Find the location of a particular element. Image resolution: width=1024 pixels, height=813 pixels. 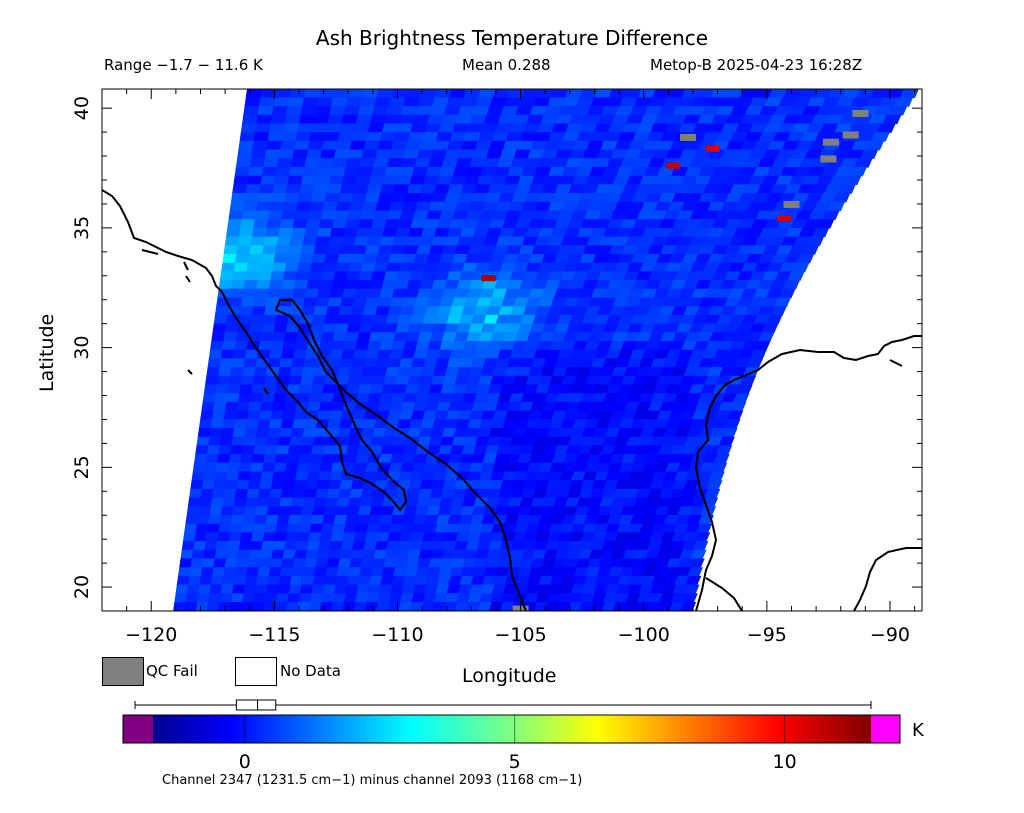

x-tick-label: −90 is located at coordinates (890, 635).